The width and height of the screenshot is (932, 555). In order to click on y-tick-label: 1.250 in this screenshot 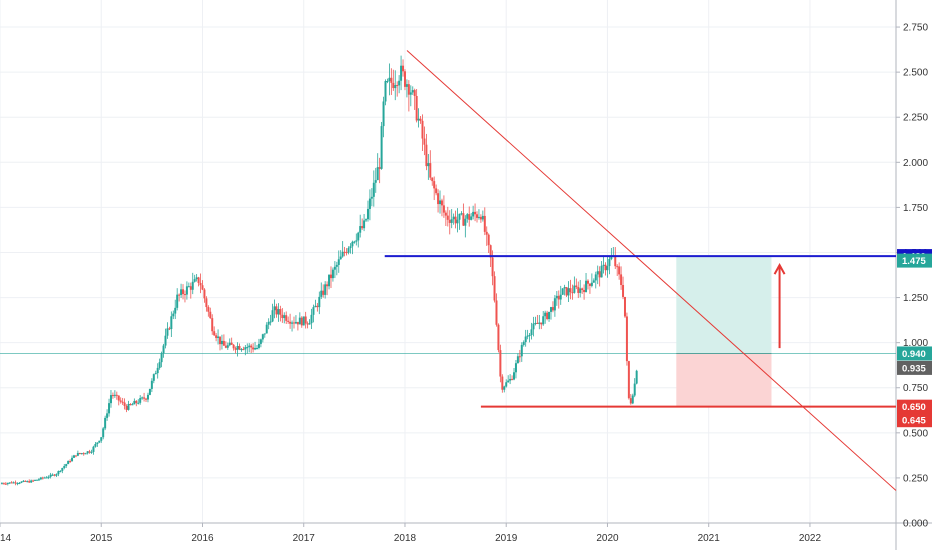, I will do `click(915, 298)`.